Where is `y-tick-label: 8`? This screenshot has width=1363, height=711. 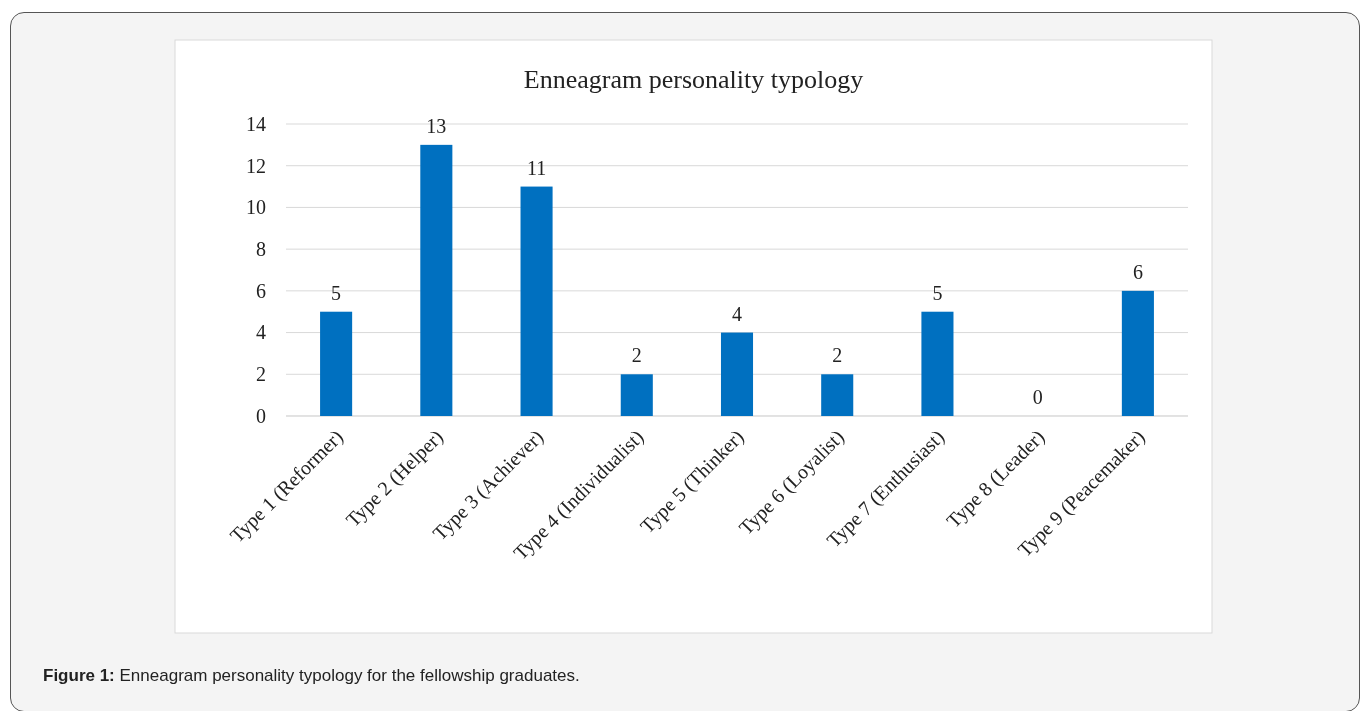
y-tick-label: 8 is located at coordinates (261, 249).